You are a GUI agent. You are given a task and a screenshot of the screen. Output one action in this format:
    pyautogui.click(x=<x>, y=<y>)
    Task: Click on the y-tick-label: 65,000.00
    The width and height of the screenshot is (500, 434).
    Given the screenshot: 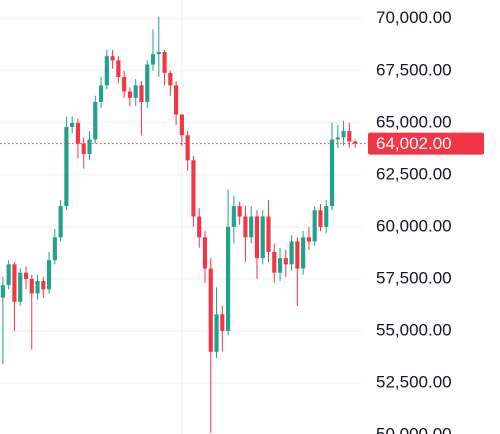 What is the action you would take?
    pyautogui.click(x=414, y=121)
    